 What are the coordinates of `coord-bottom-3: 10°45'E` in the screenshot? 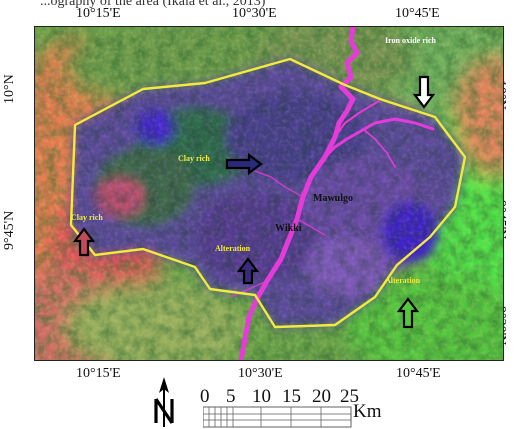 It's located at (418, 373).